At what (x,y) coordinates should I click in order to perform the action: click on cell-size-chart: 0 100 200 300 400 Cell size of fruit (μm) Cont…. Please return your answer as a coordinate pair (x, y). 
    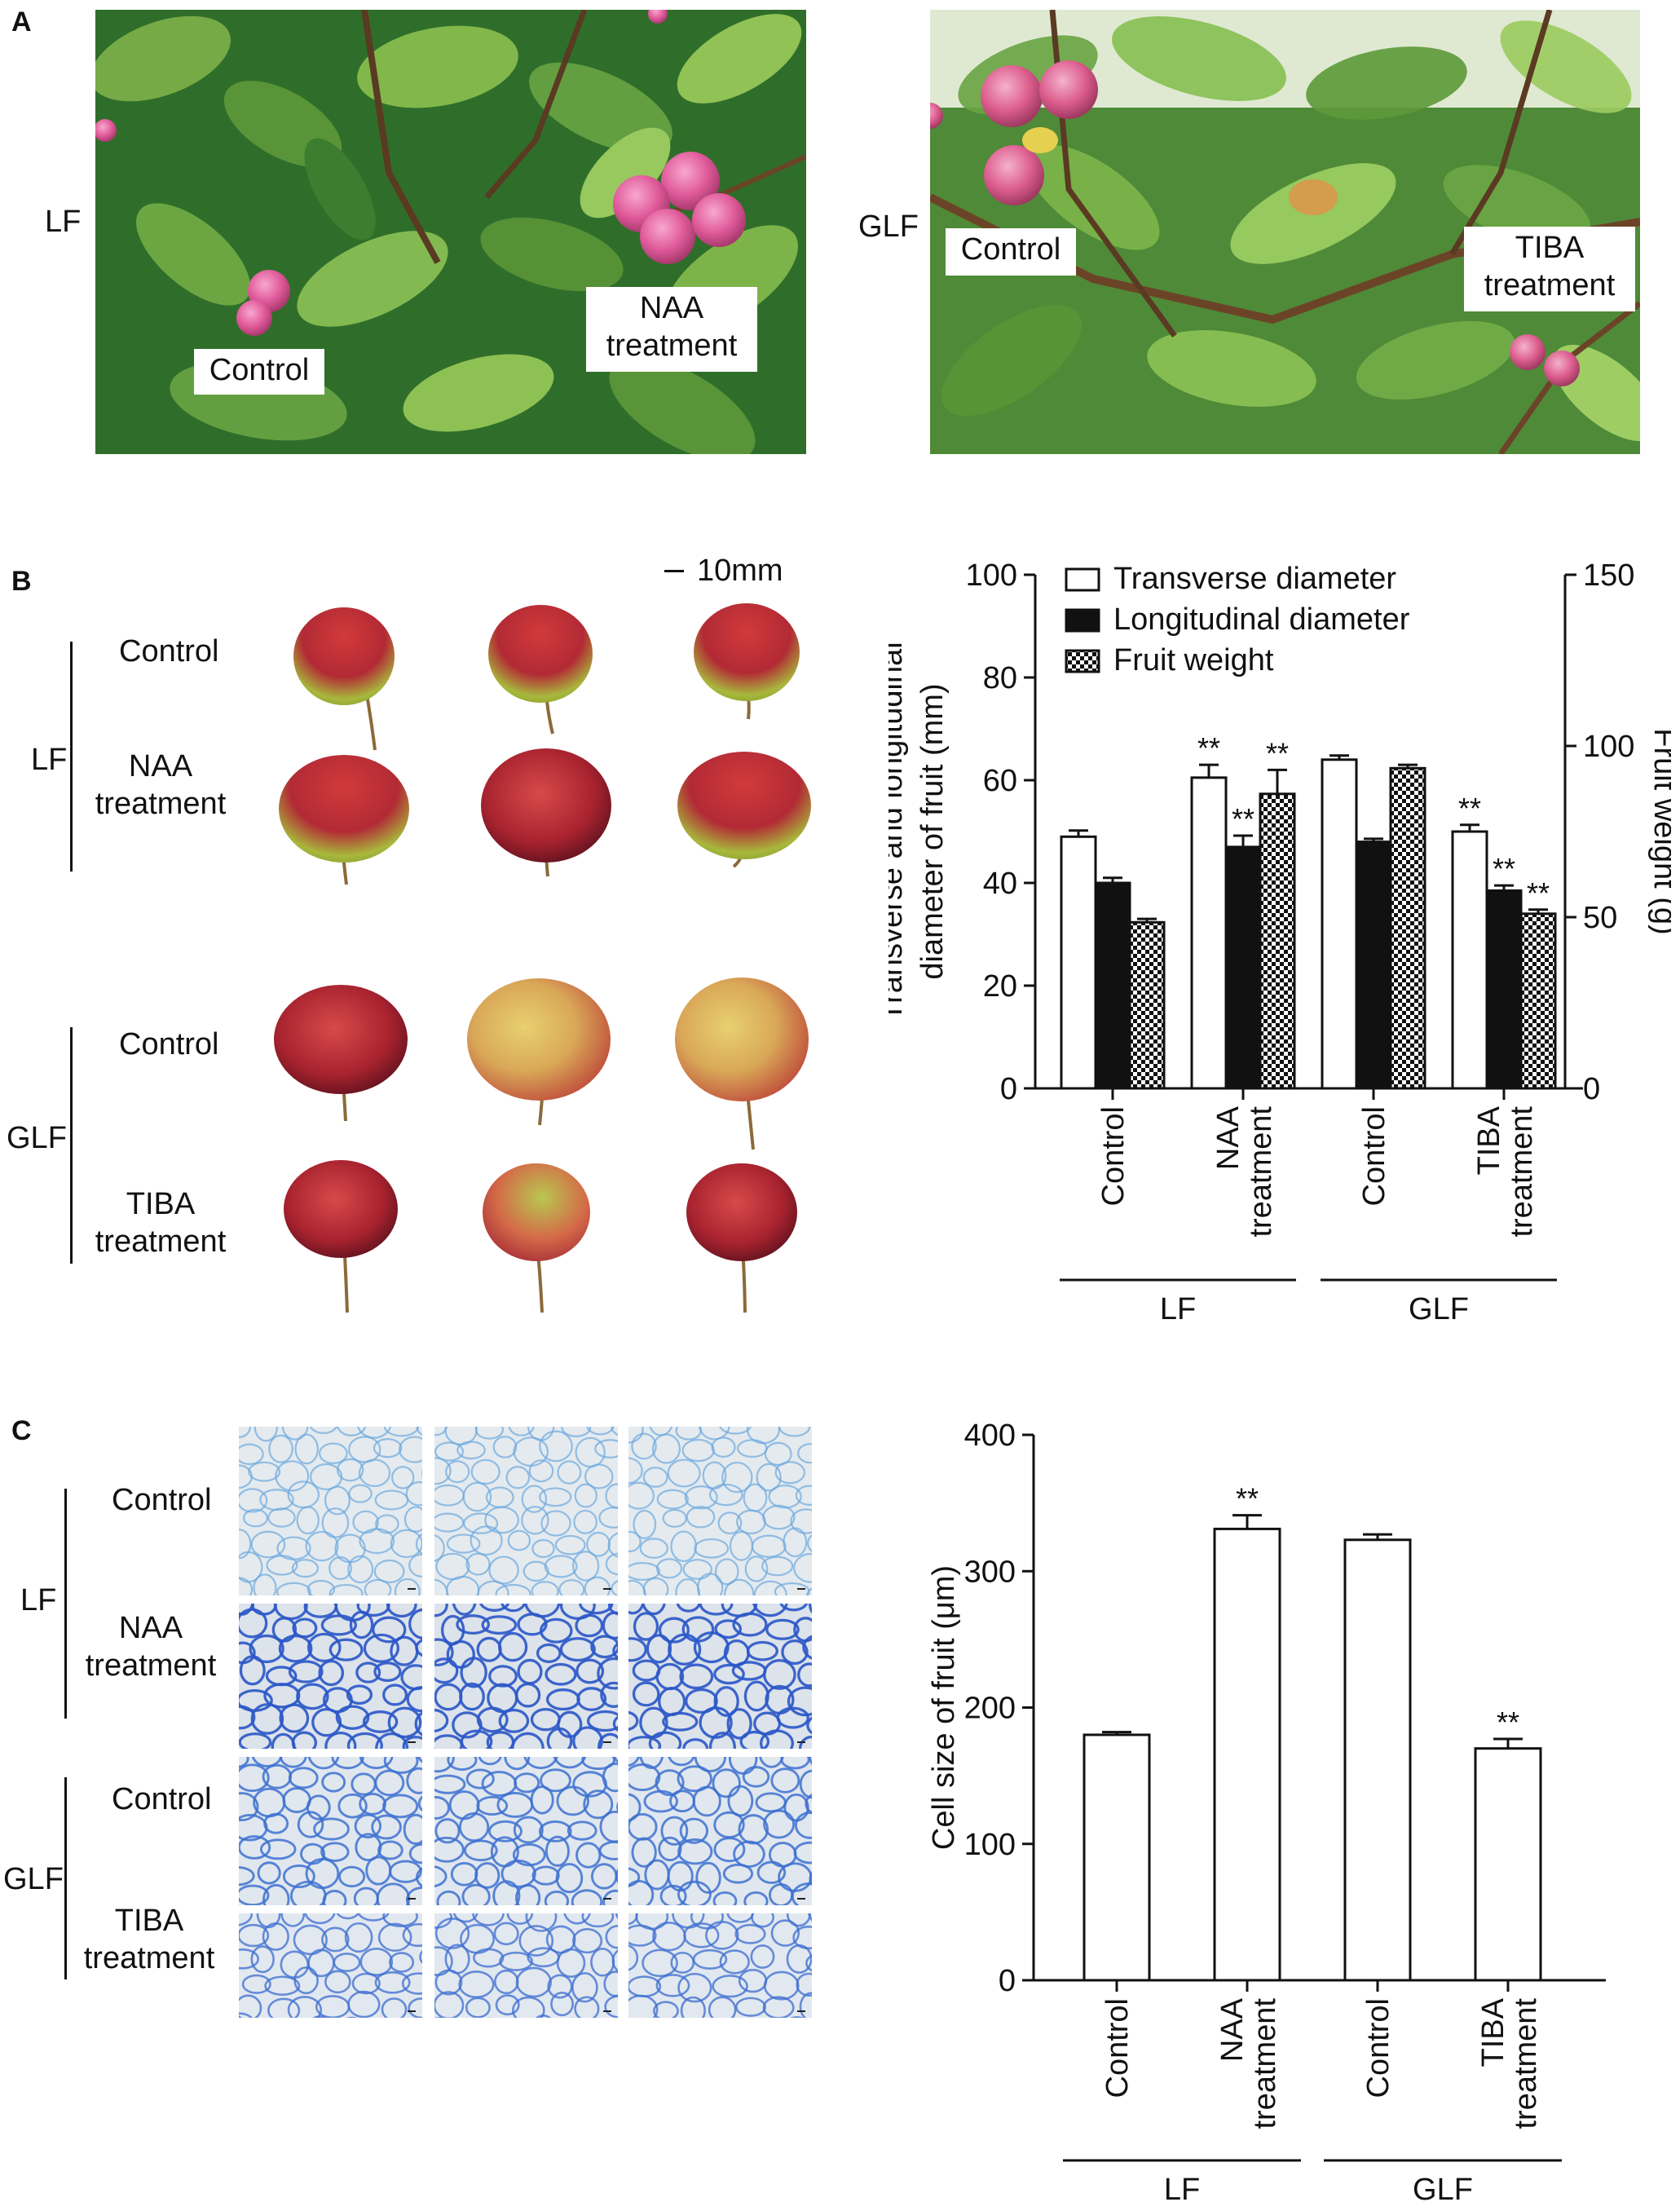
    Looking at the image, I should click on (1266, 1811).